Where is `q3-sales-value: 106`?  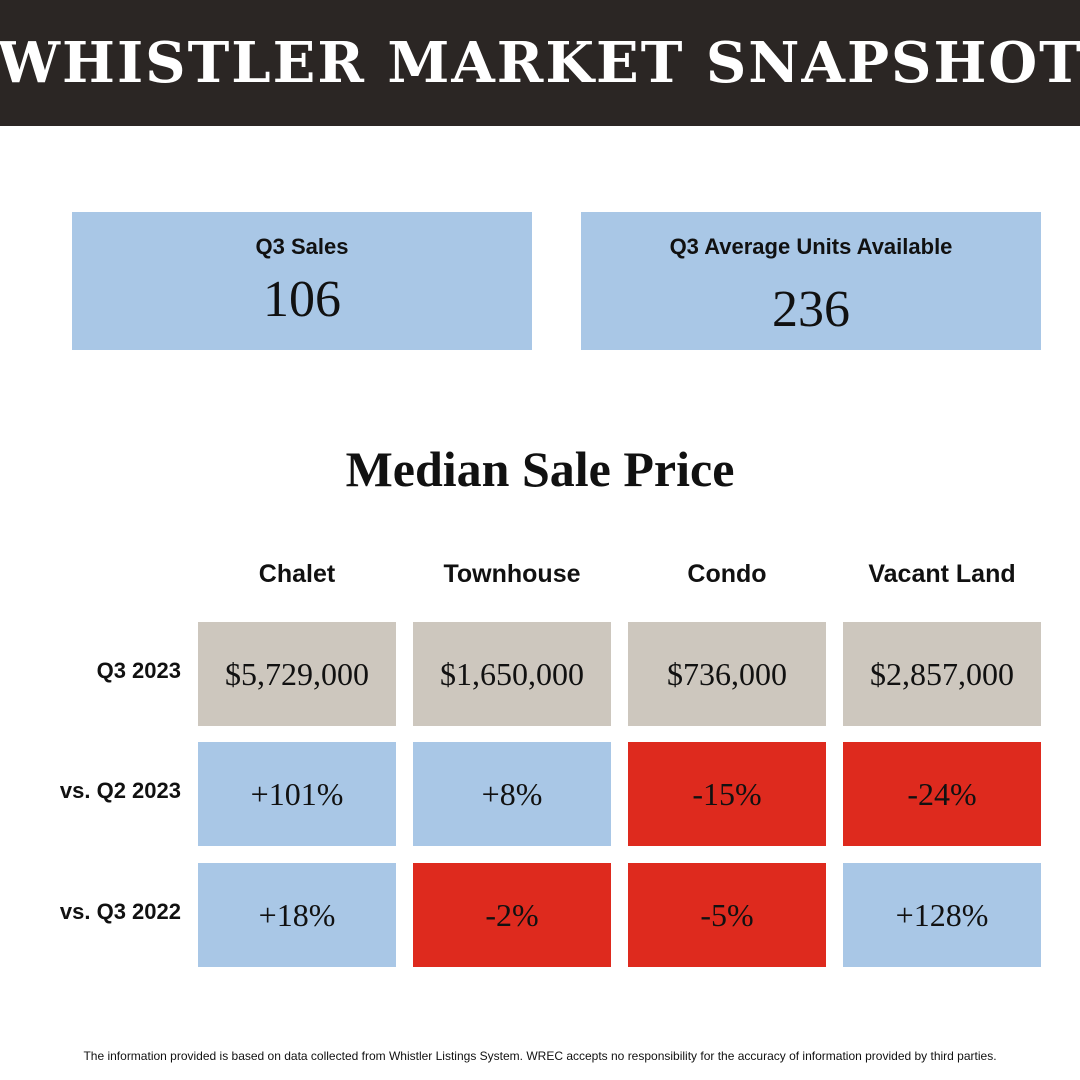 q3-sales-value: 106 is located at coordinates (302, 299).